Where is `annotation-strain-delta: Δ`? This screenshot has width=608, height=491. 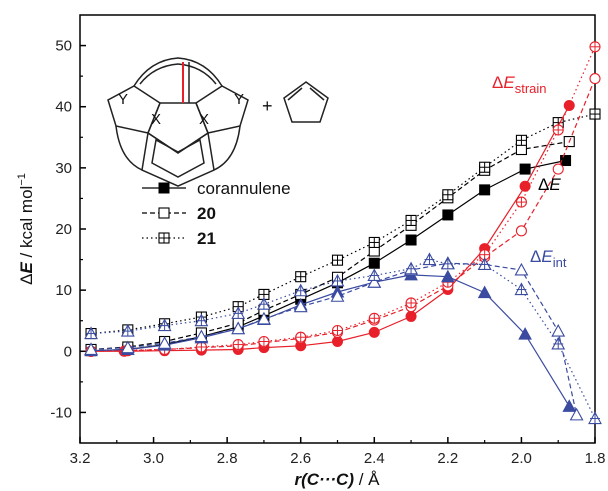
annotation-strain-delta: Δ is located at coordinates (497, 82).